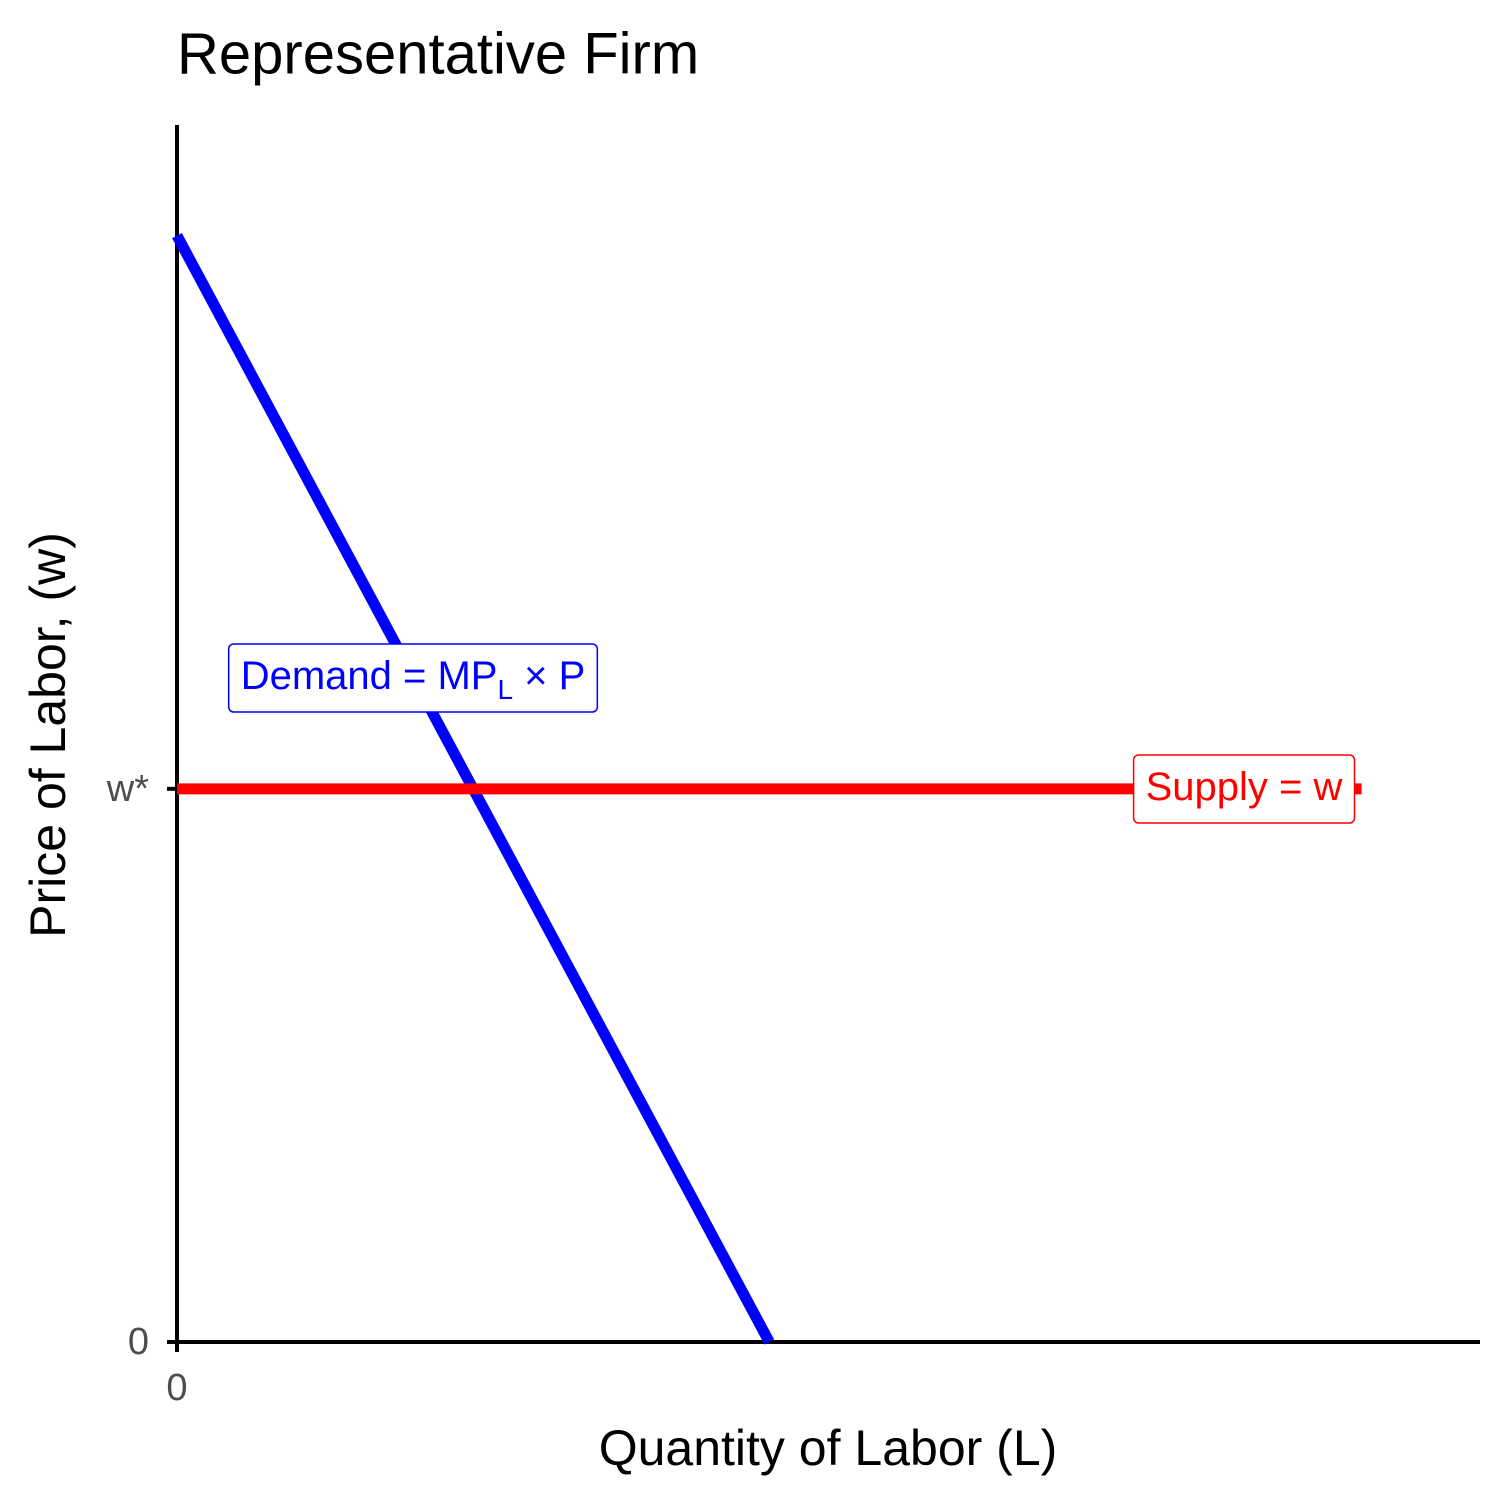 The height and width of the screenshot is (1512, 1512). I want to click on line-label: Supply = w, so click(1244, 789).